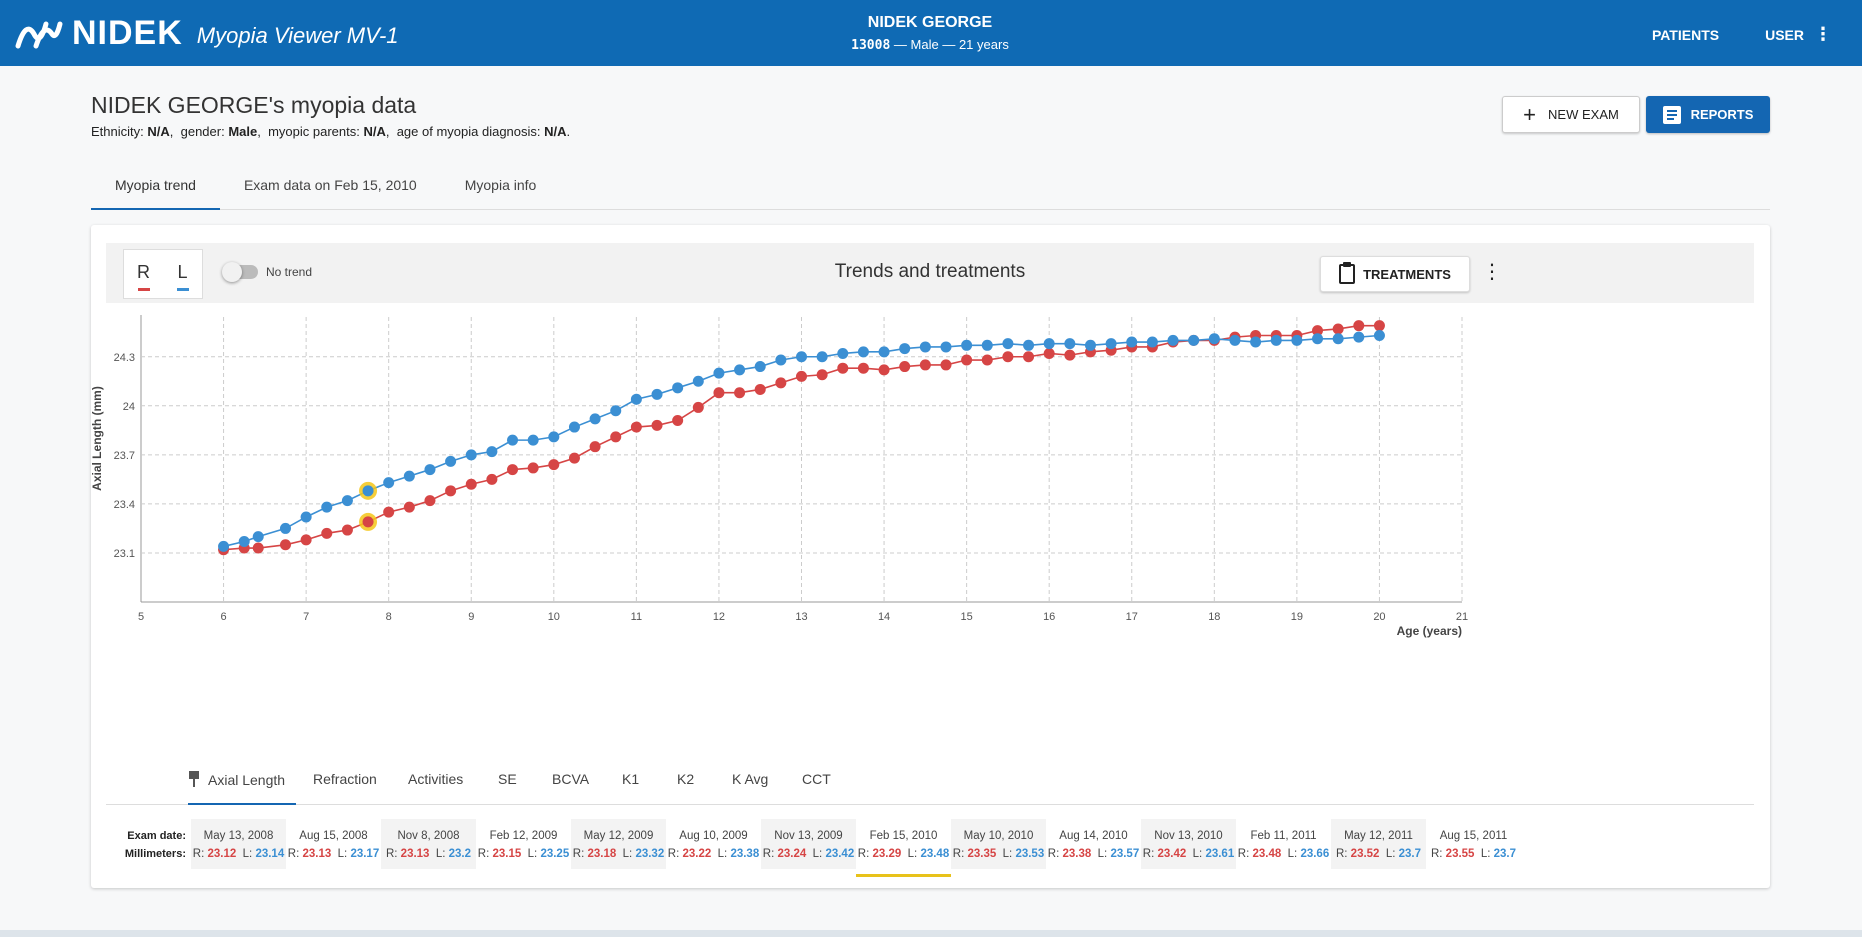 The height and width of the screenshot is (937, 1862). I want to click on exam-column: May 13, 2008 R: 23.12 L: 23.14, so click(238, 844).